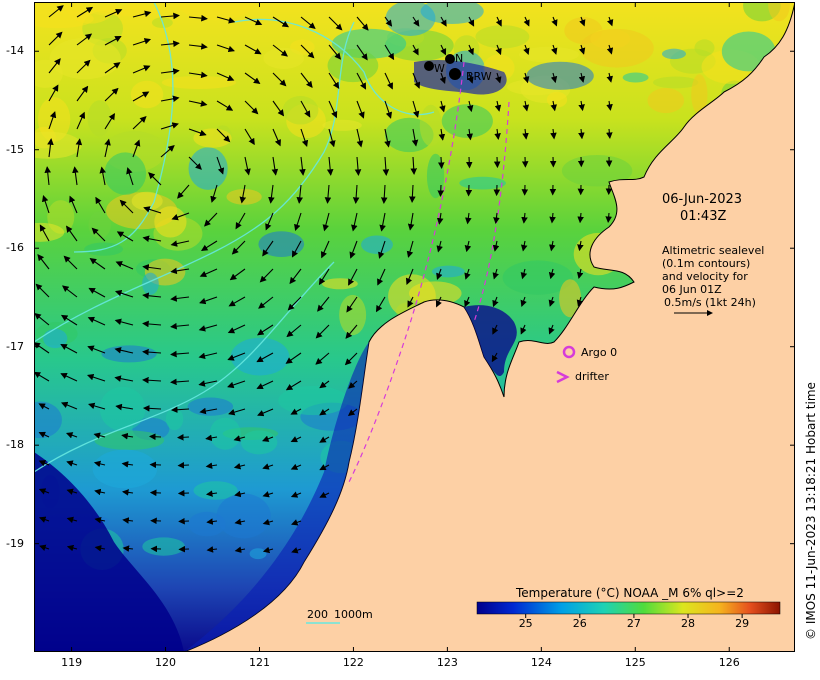  I want to click on lon-tick-label: 119, so click(72, 662).